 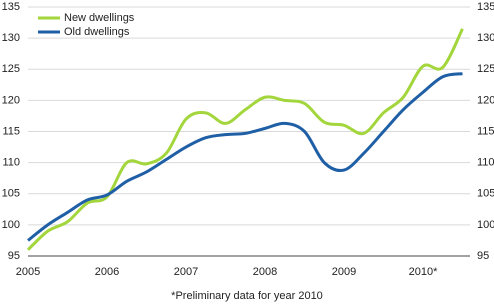 What do you see at coordinates (186, 272) in the screenshot?
I see `x-tick-label: 2007` at bounding box center [186, 272].